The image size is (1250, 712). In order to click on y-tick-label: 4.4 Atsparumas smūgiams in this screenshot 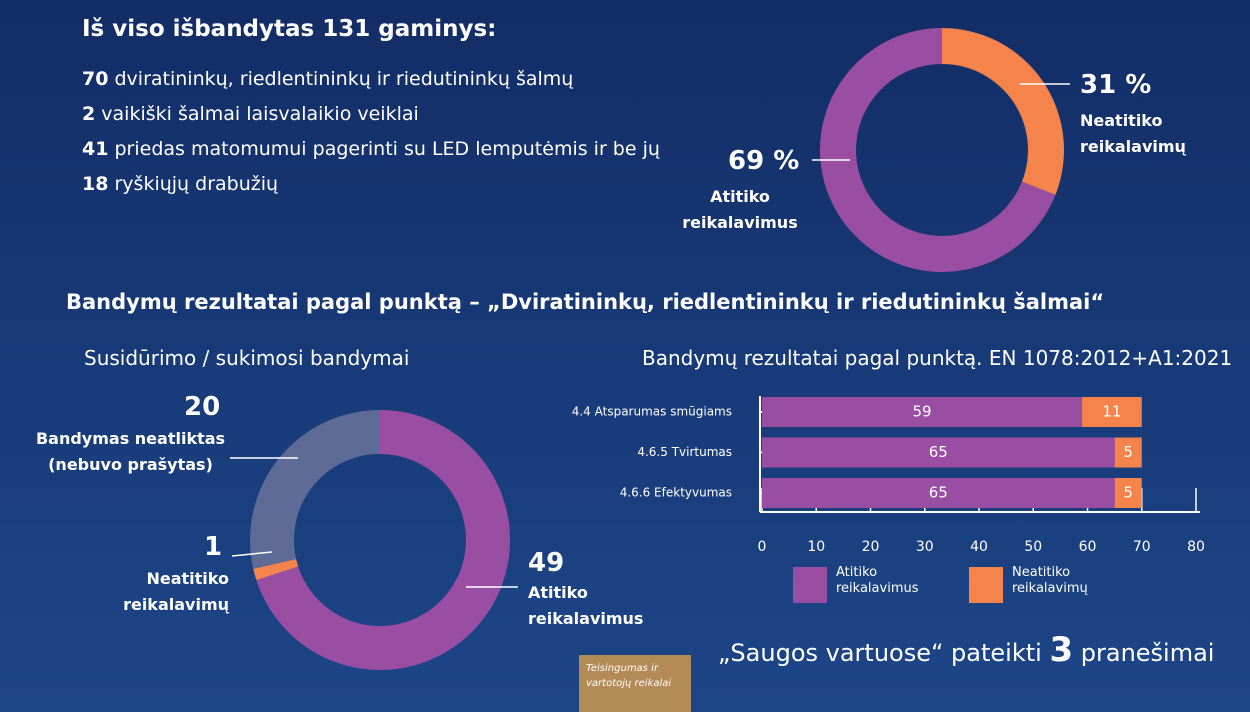, I will do `click(652, 412)`.